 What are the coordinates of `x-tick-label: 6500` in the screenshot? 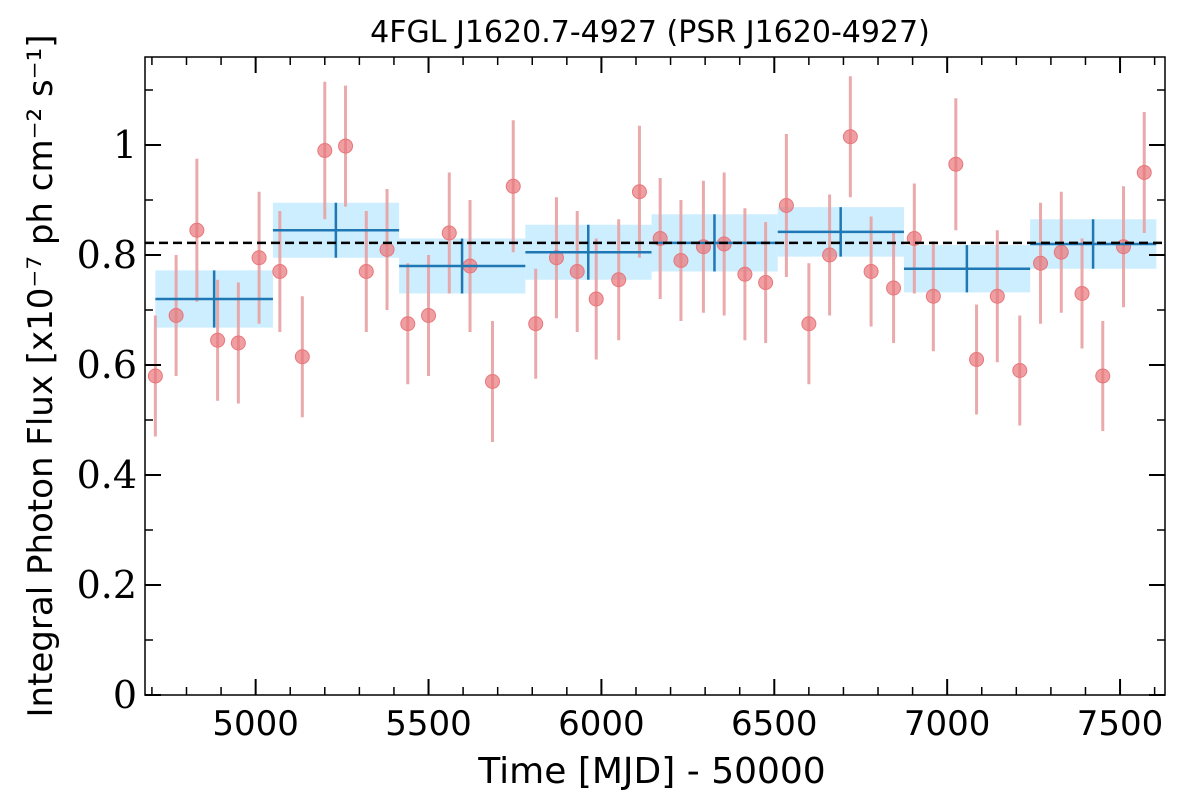 It's located at (774, 724).